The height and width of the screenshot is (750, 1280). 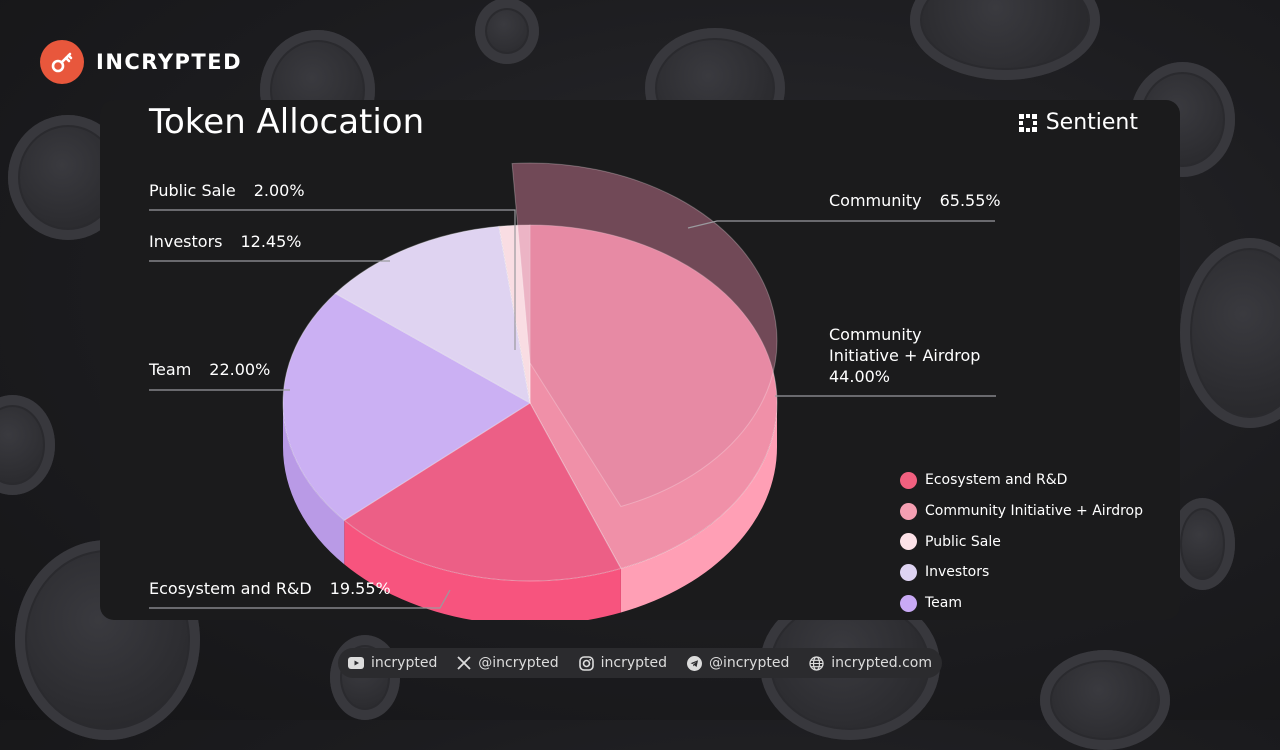 I want to click on footer-instagram: incrypted, so click(x=622, y=663).